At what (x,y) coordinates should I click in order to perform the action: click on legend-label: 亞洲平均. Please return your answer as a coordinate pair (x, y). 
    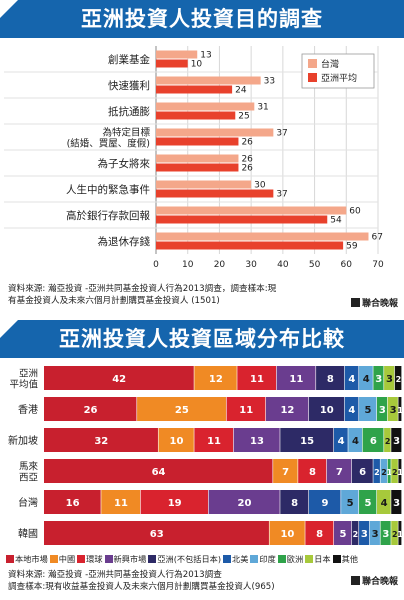
    Looking at the image, I should click on (339, 78).